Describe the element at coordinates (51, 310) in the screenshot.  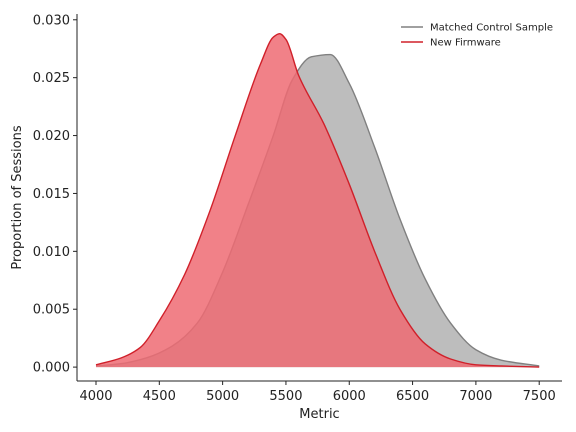
I see `y-tick-label: 0.005` at that location.